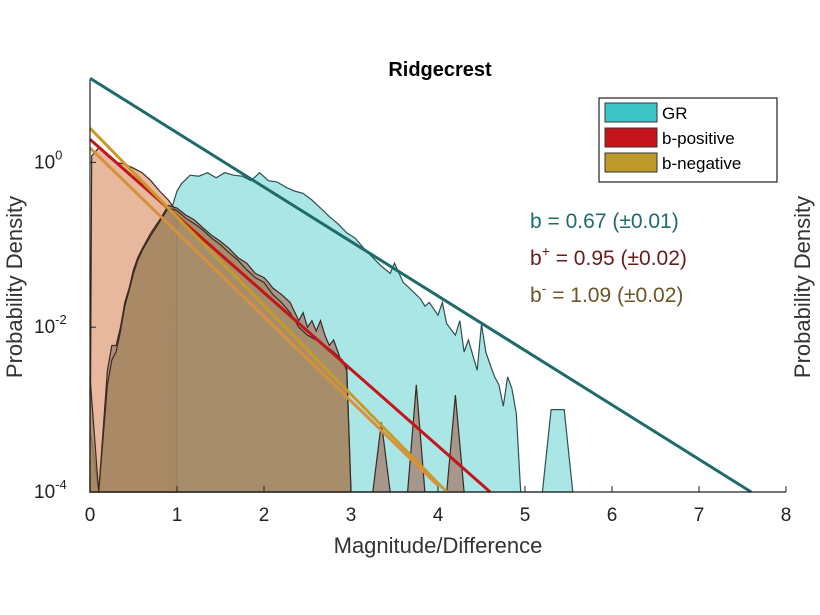  I want to click on x-tick-label: 1, so click(177, 515).